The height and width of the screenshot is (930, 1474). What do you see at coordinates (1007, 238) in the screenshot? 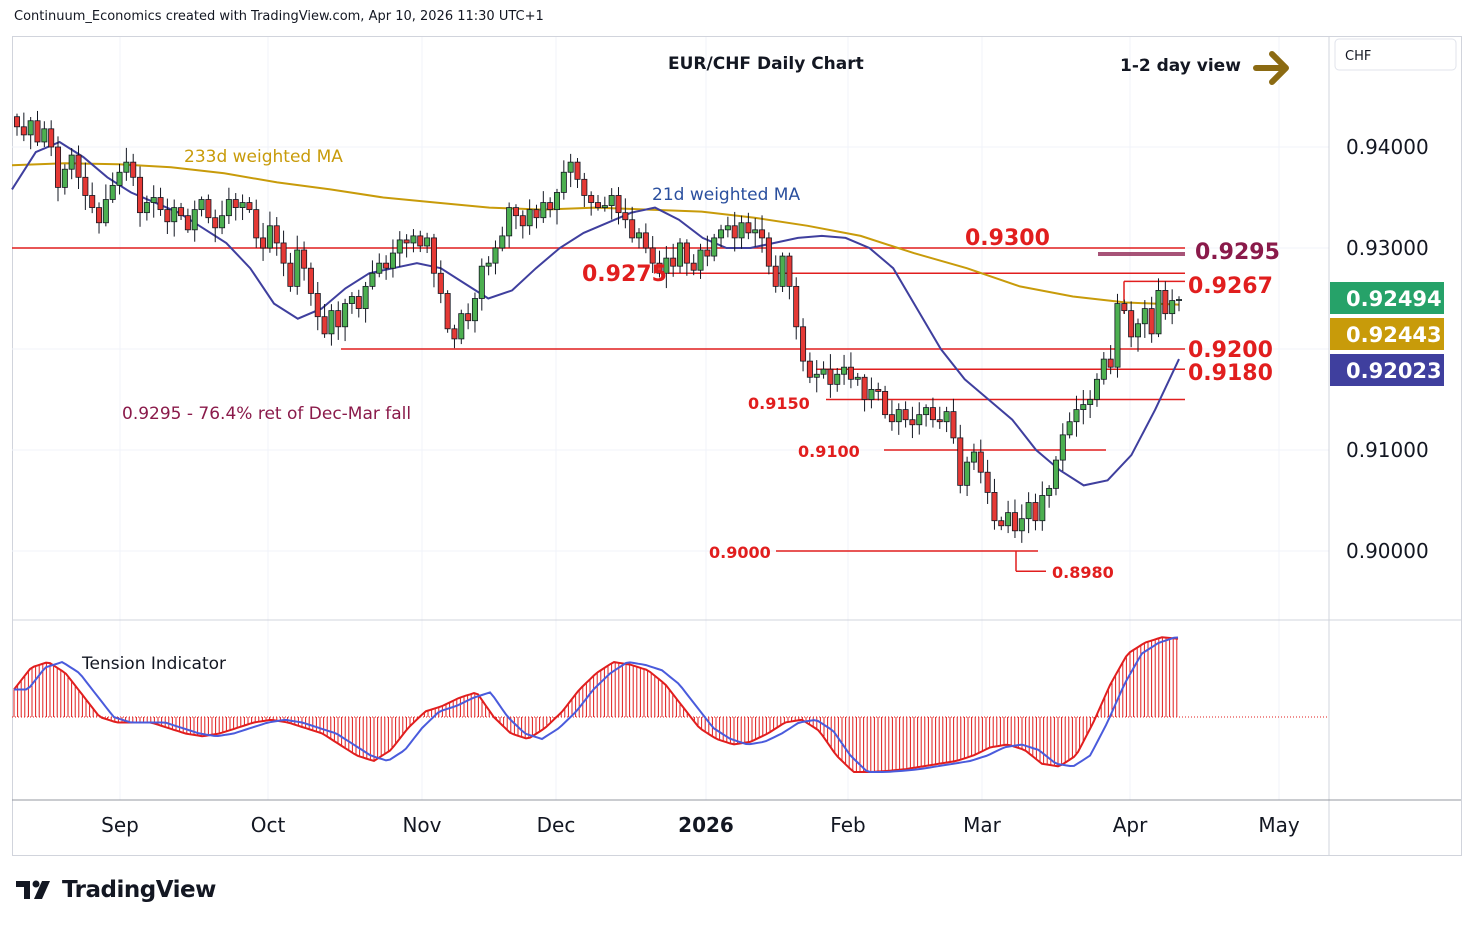
I see `level-label-0.9300: 0.9300` at bounding box center [1007, 238].